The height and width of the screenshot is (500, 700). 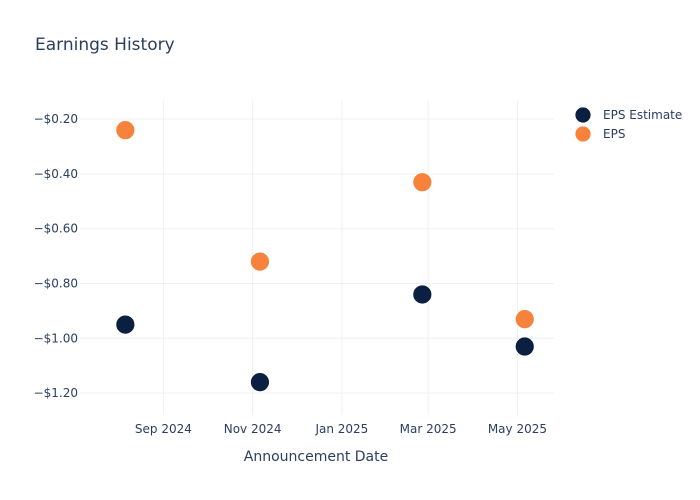 I want to click on x-axis-ticks: Sep 2024 Nov 2024 Jan 2025 Mar 2025 May 2025, so click(x=341, y=429).